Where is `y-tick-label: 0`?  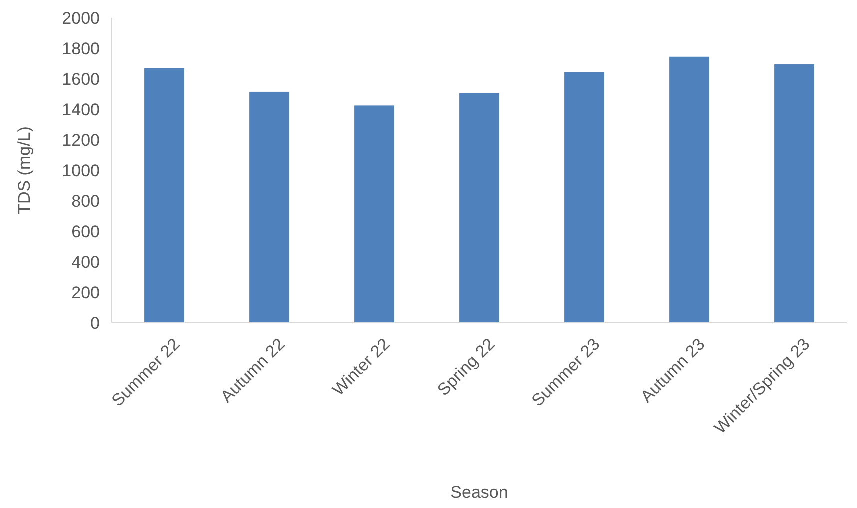 y-tick-label: 0 is located at coordinates (95, 323).